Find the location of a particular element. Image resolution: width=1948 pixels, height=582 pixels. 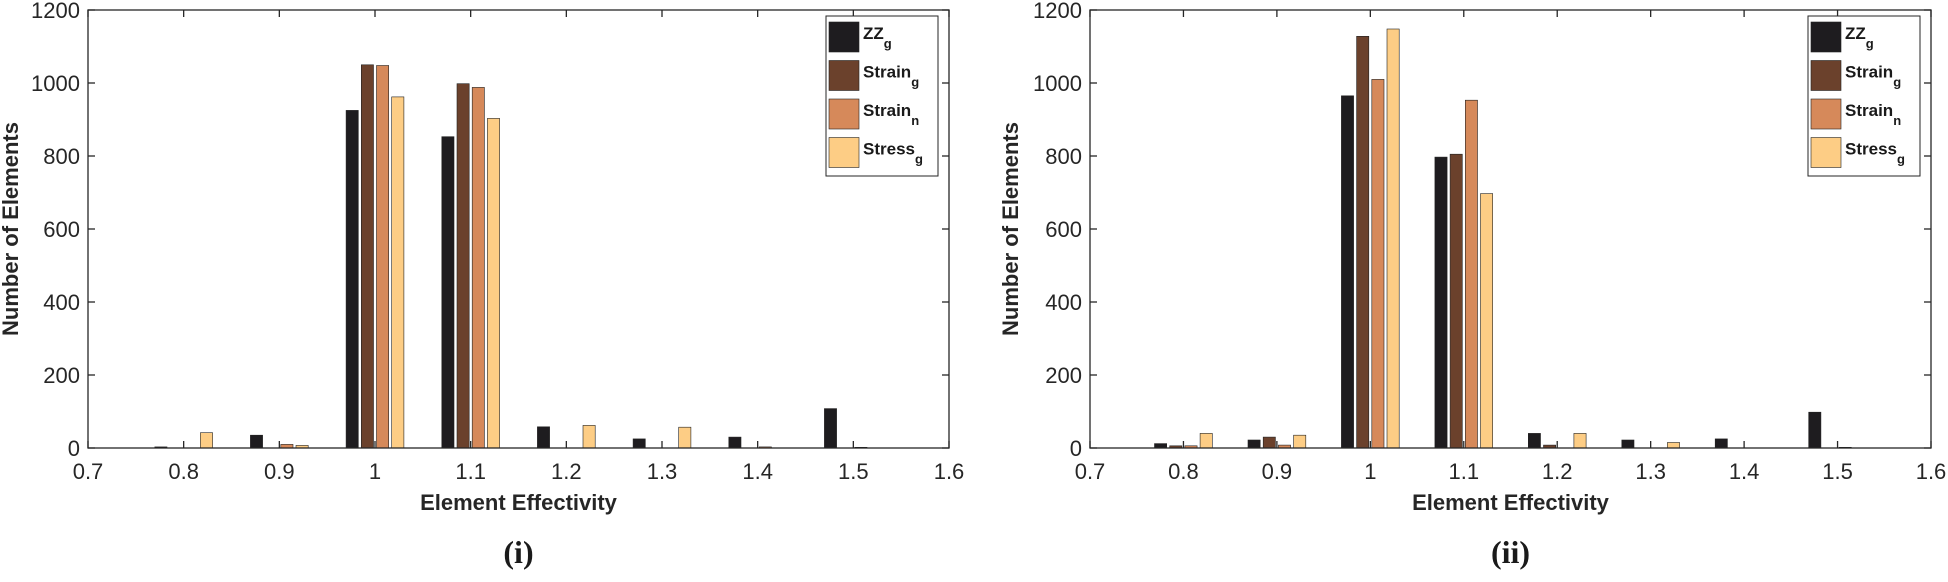

bar-1-0.8 is located at coordinates (1160, 446).